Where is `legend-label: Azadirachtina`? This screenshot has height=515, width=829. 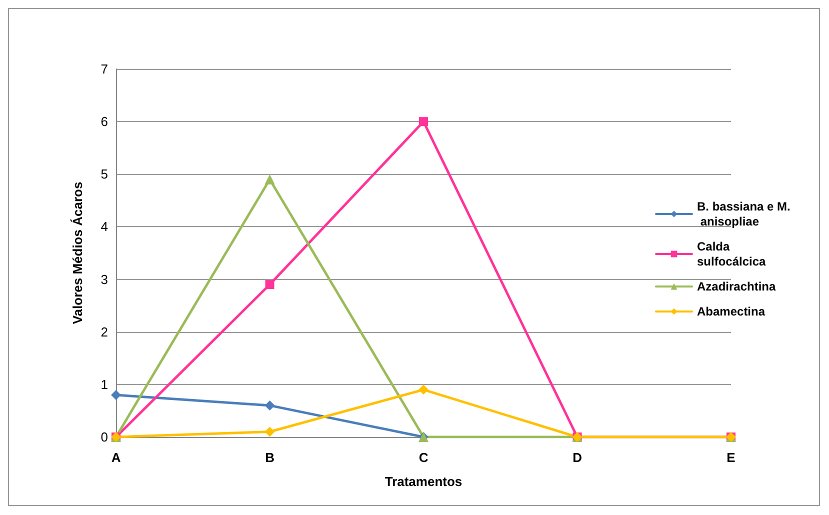 legend-label: Azadirachtina is located at coordinates (736, 287).